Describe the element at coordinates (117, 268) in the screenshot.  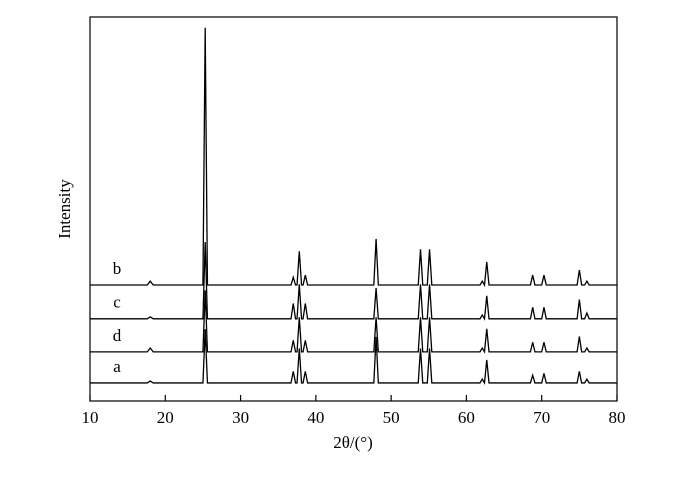
I see `trace-label: b` at that location.